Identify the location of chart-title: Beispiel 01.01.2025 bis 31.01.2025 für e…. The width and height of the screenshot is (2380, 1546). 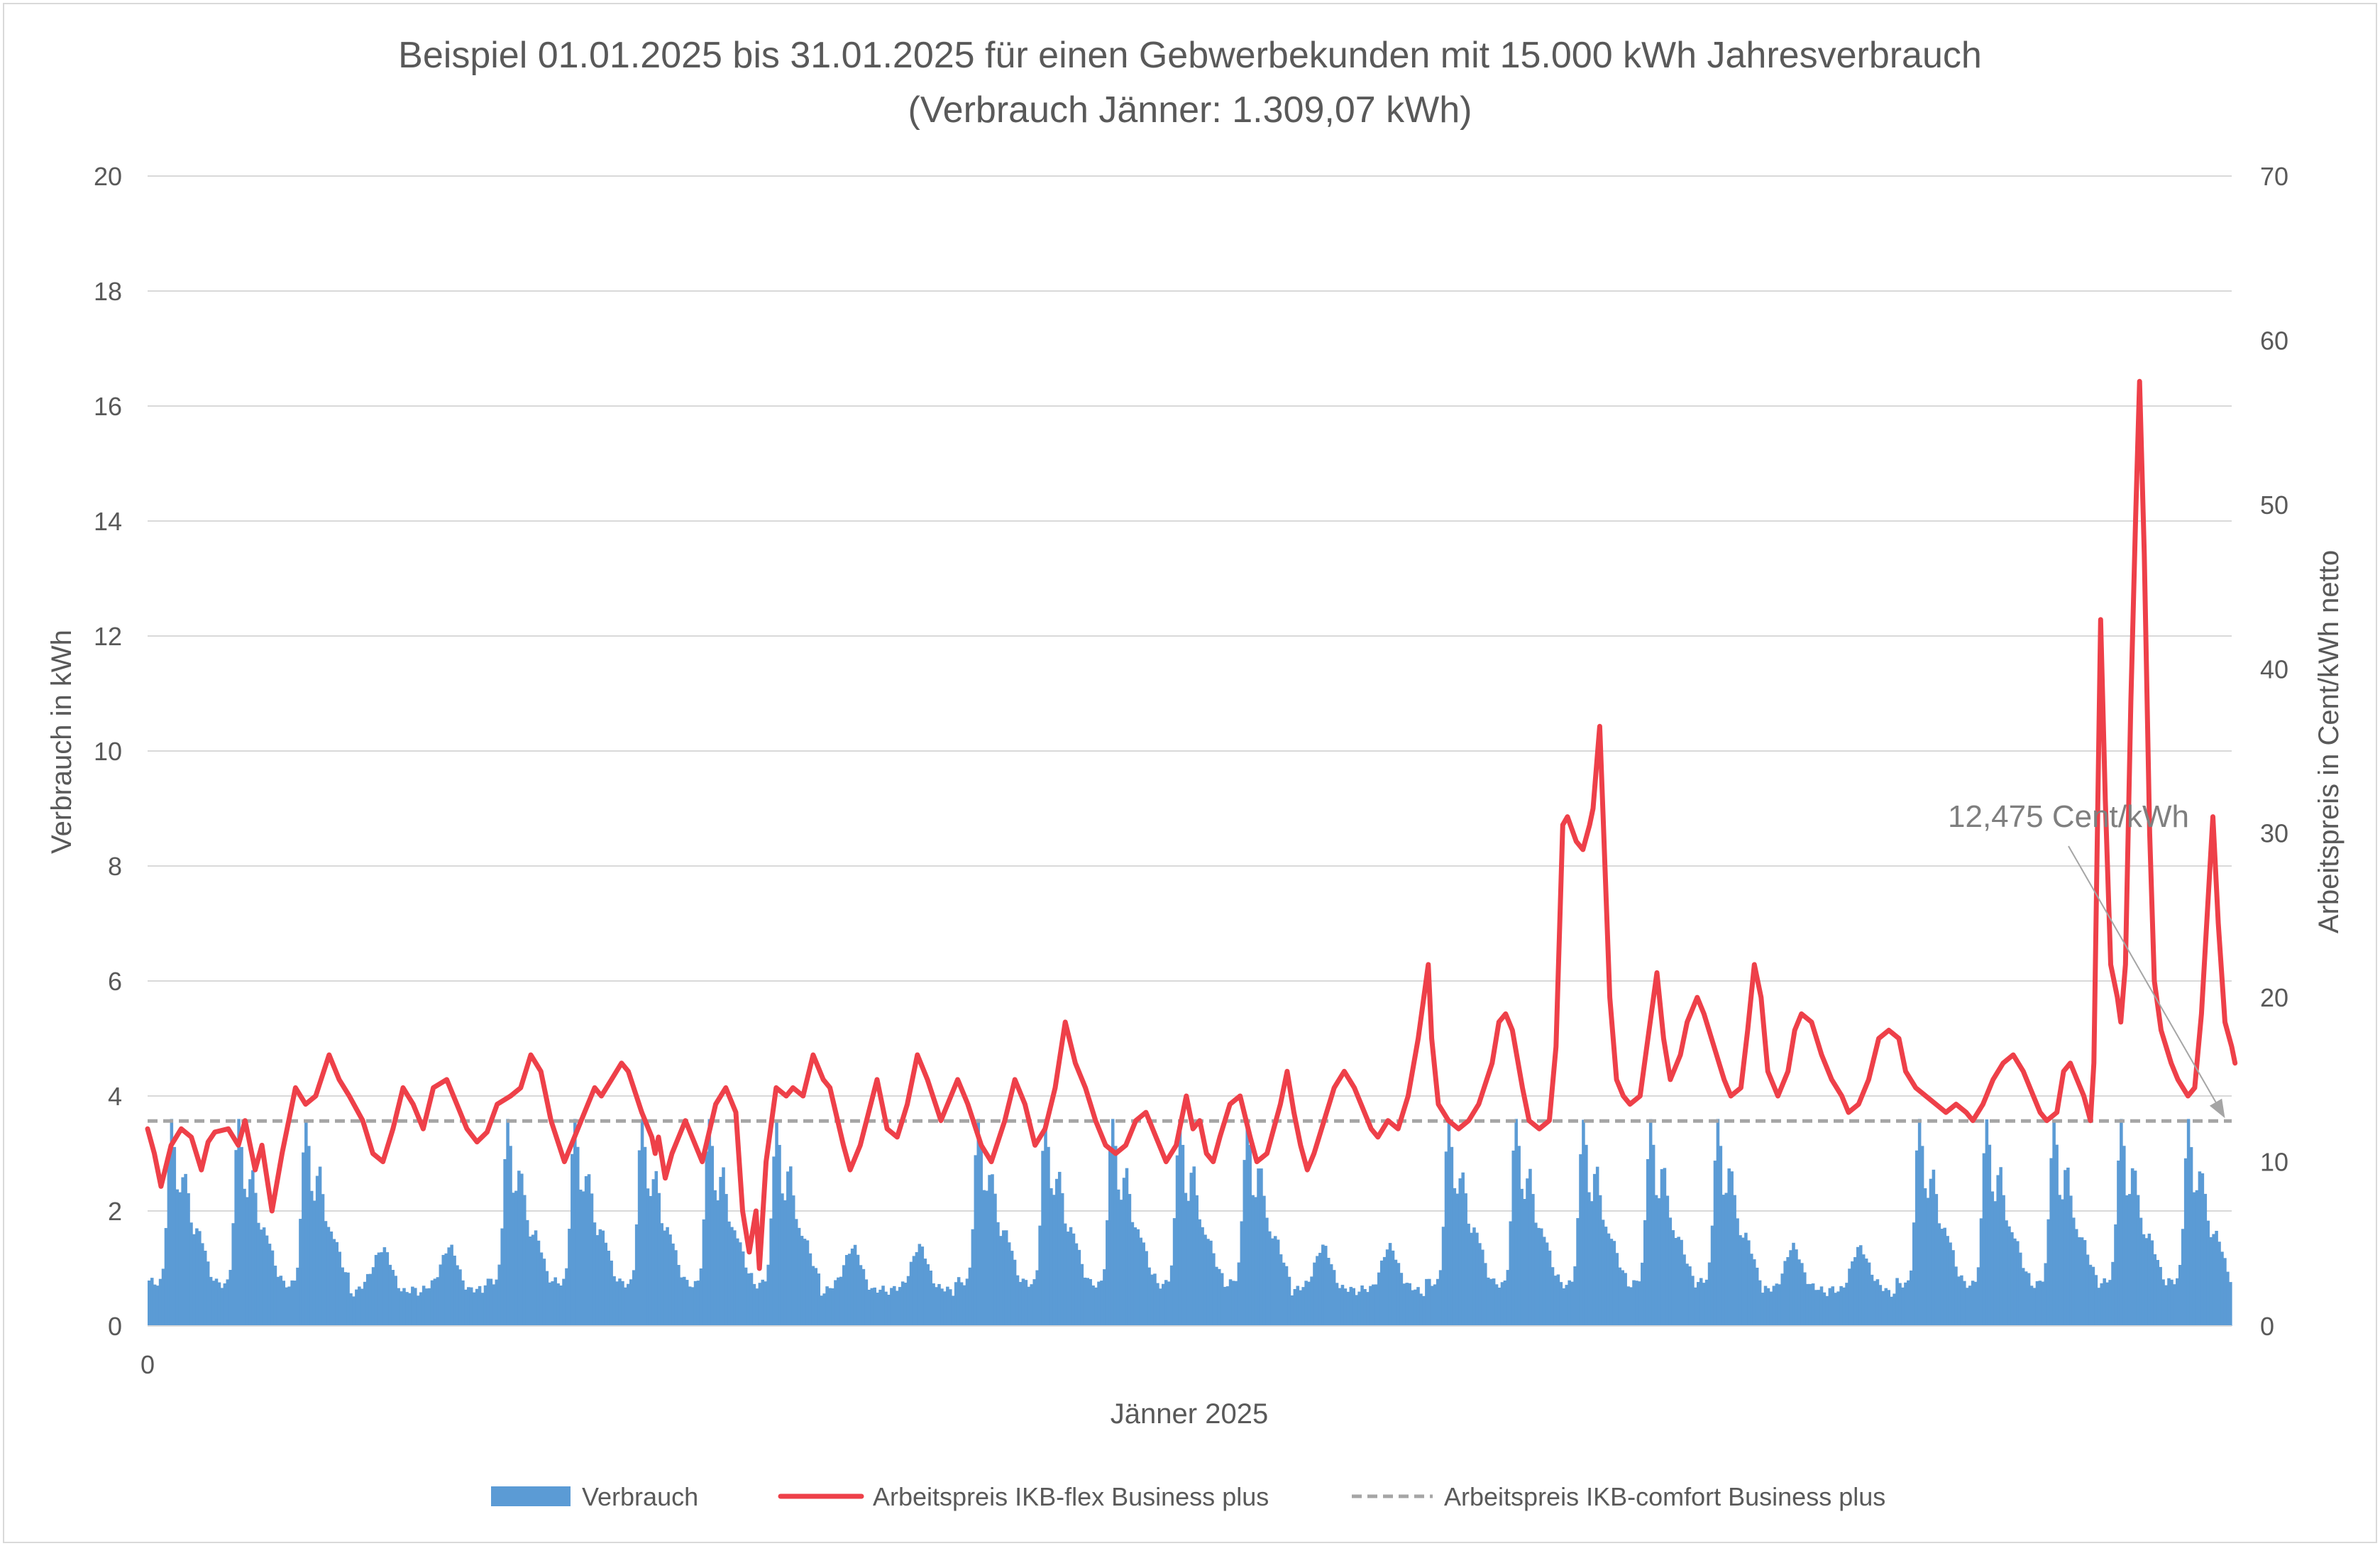
(1190, 55).